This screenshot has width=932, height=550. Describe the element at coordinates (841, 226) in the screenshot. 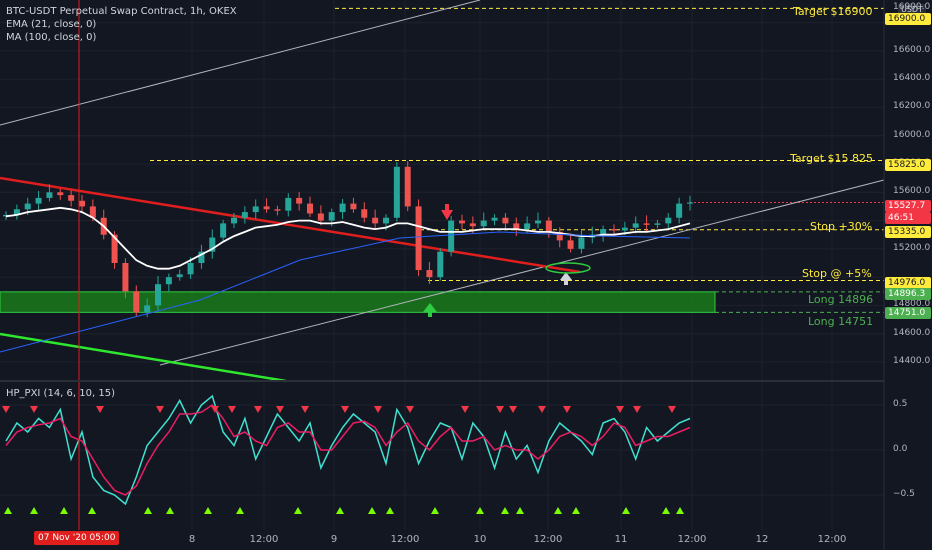

I see `stop-30-label: Stop +30%` at that location.